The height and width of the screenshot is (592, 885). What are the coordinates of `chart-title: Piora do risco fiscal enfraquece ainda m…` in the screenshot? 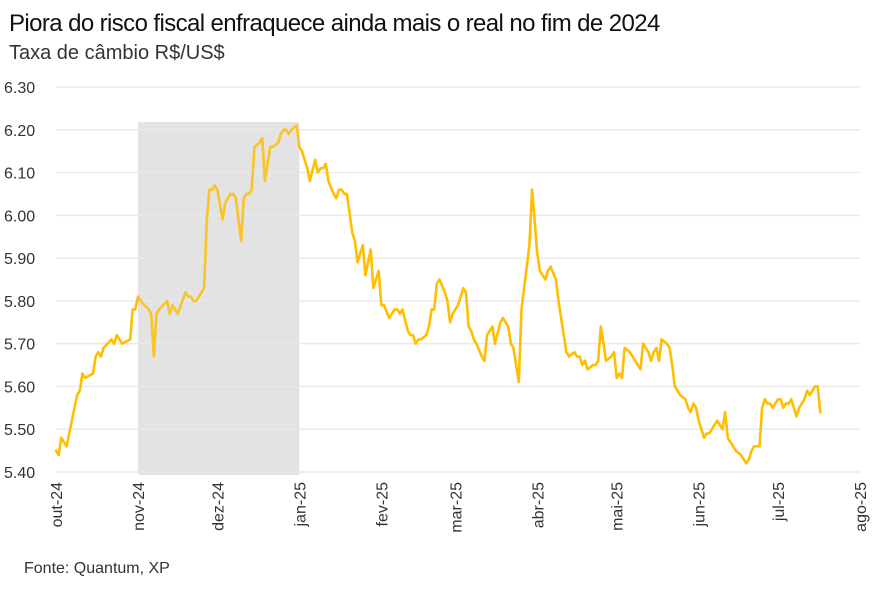 It's located at (334, 23).